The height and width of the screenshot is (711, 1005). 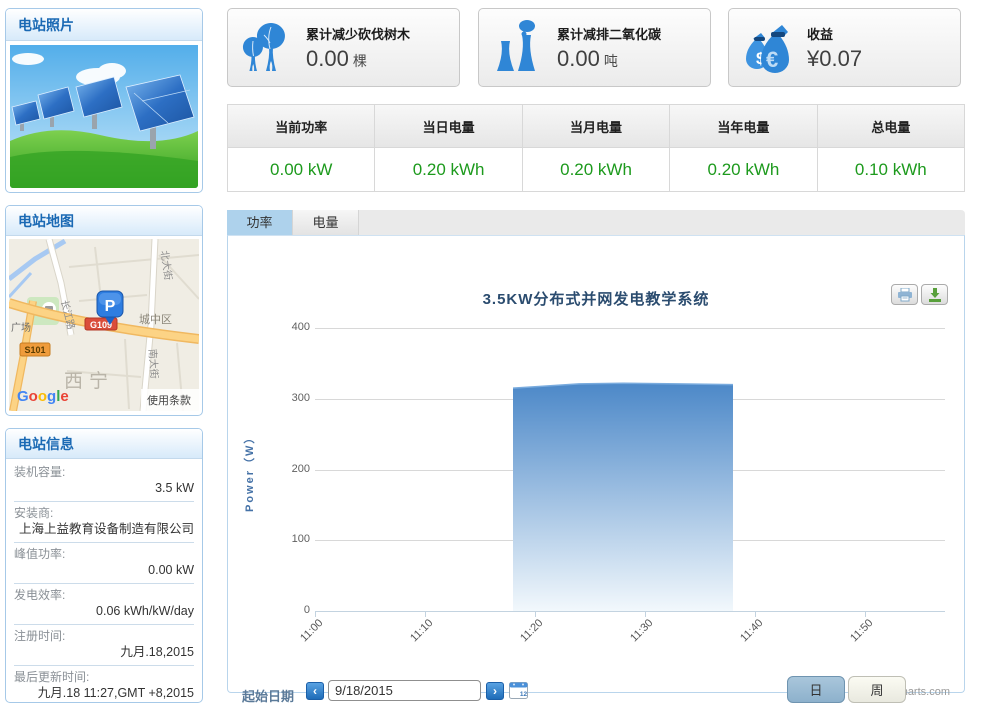 What do you see at coordinates (157, 652) in the screenshot?
I see `info-value: 九月.18,2015` at bounding box center [157, 652].